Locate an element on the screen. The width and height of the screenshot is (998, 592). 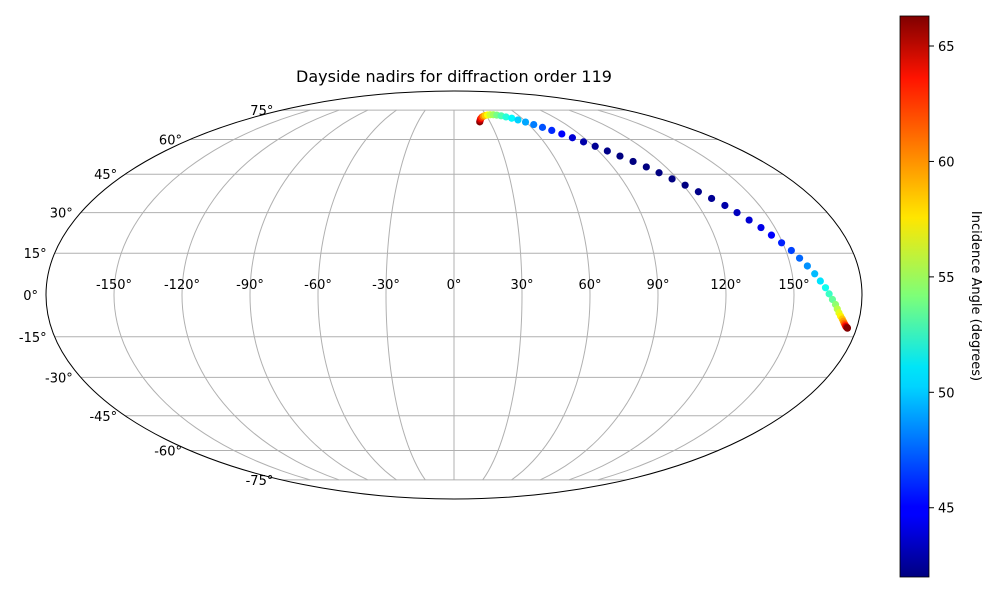
colorbar is located at coordinates (914, 296).